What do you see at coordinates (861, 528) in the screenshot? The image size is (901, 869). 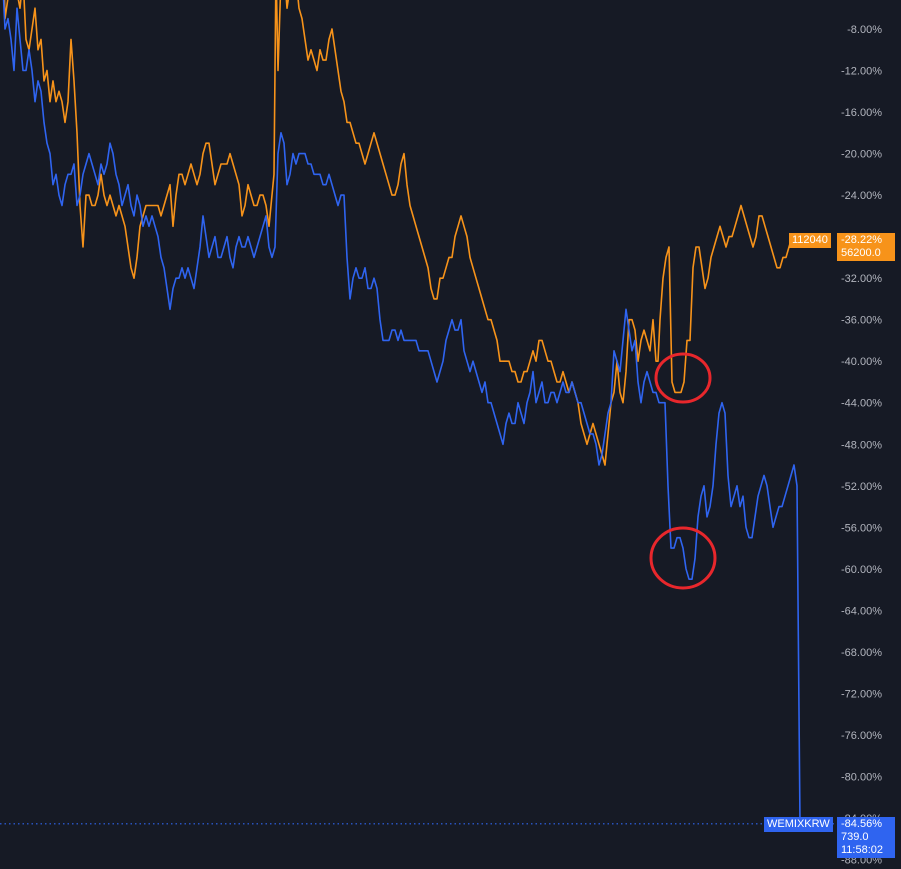 I see `y-tick-label: -56.00%` at bounding box center [861, 528].